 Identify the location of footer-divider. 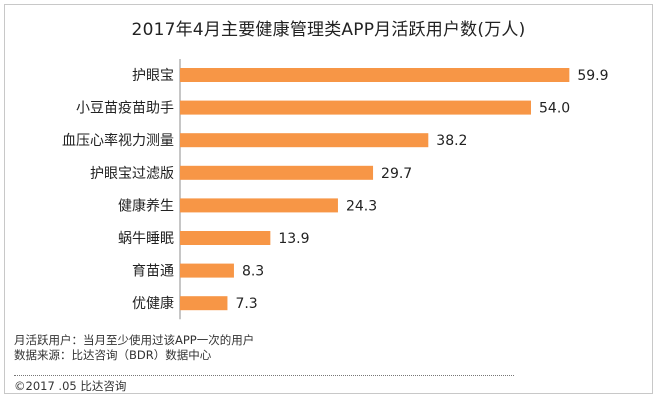
(264, 375).